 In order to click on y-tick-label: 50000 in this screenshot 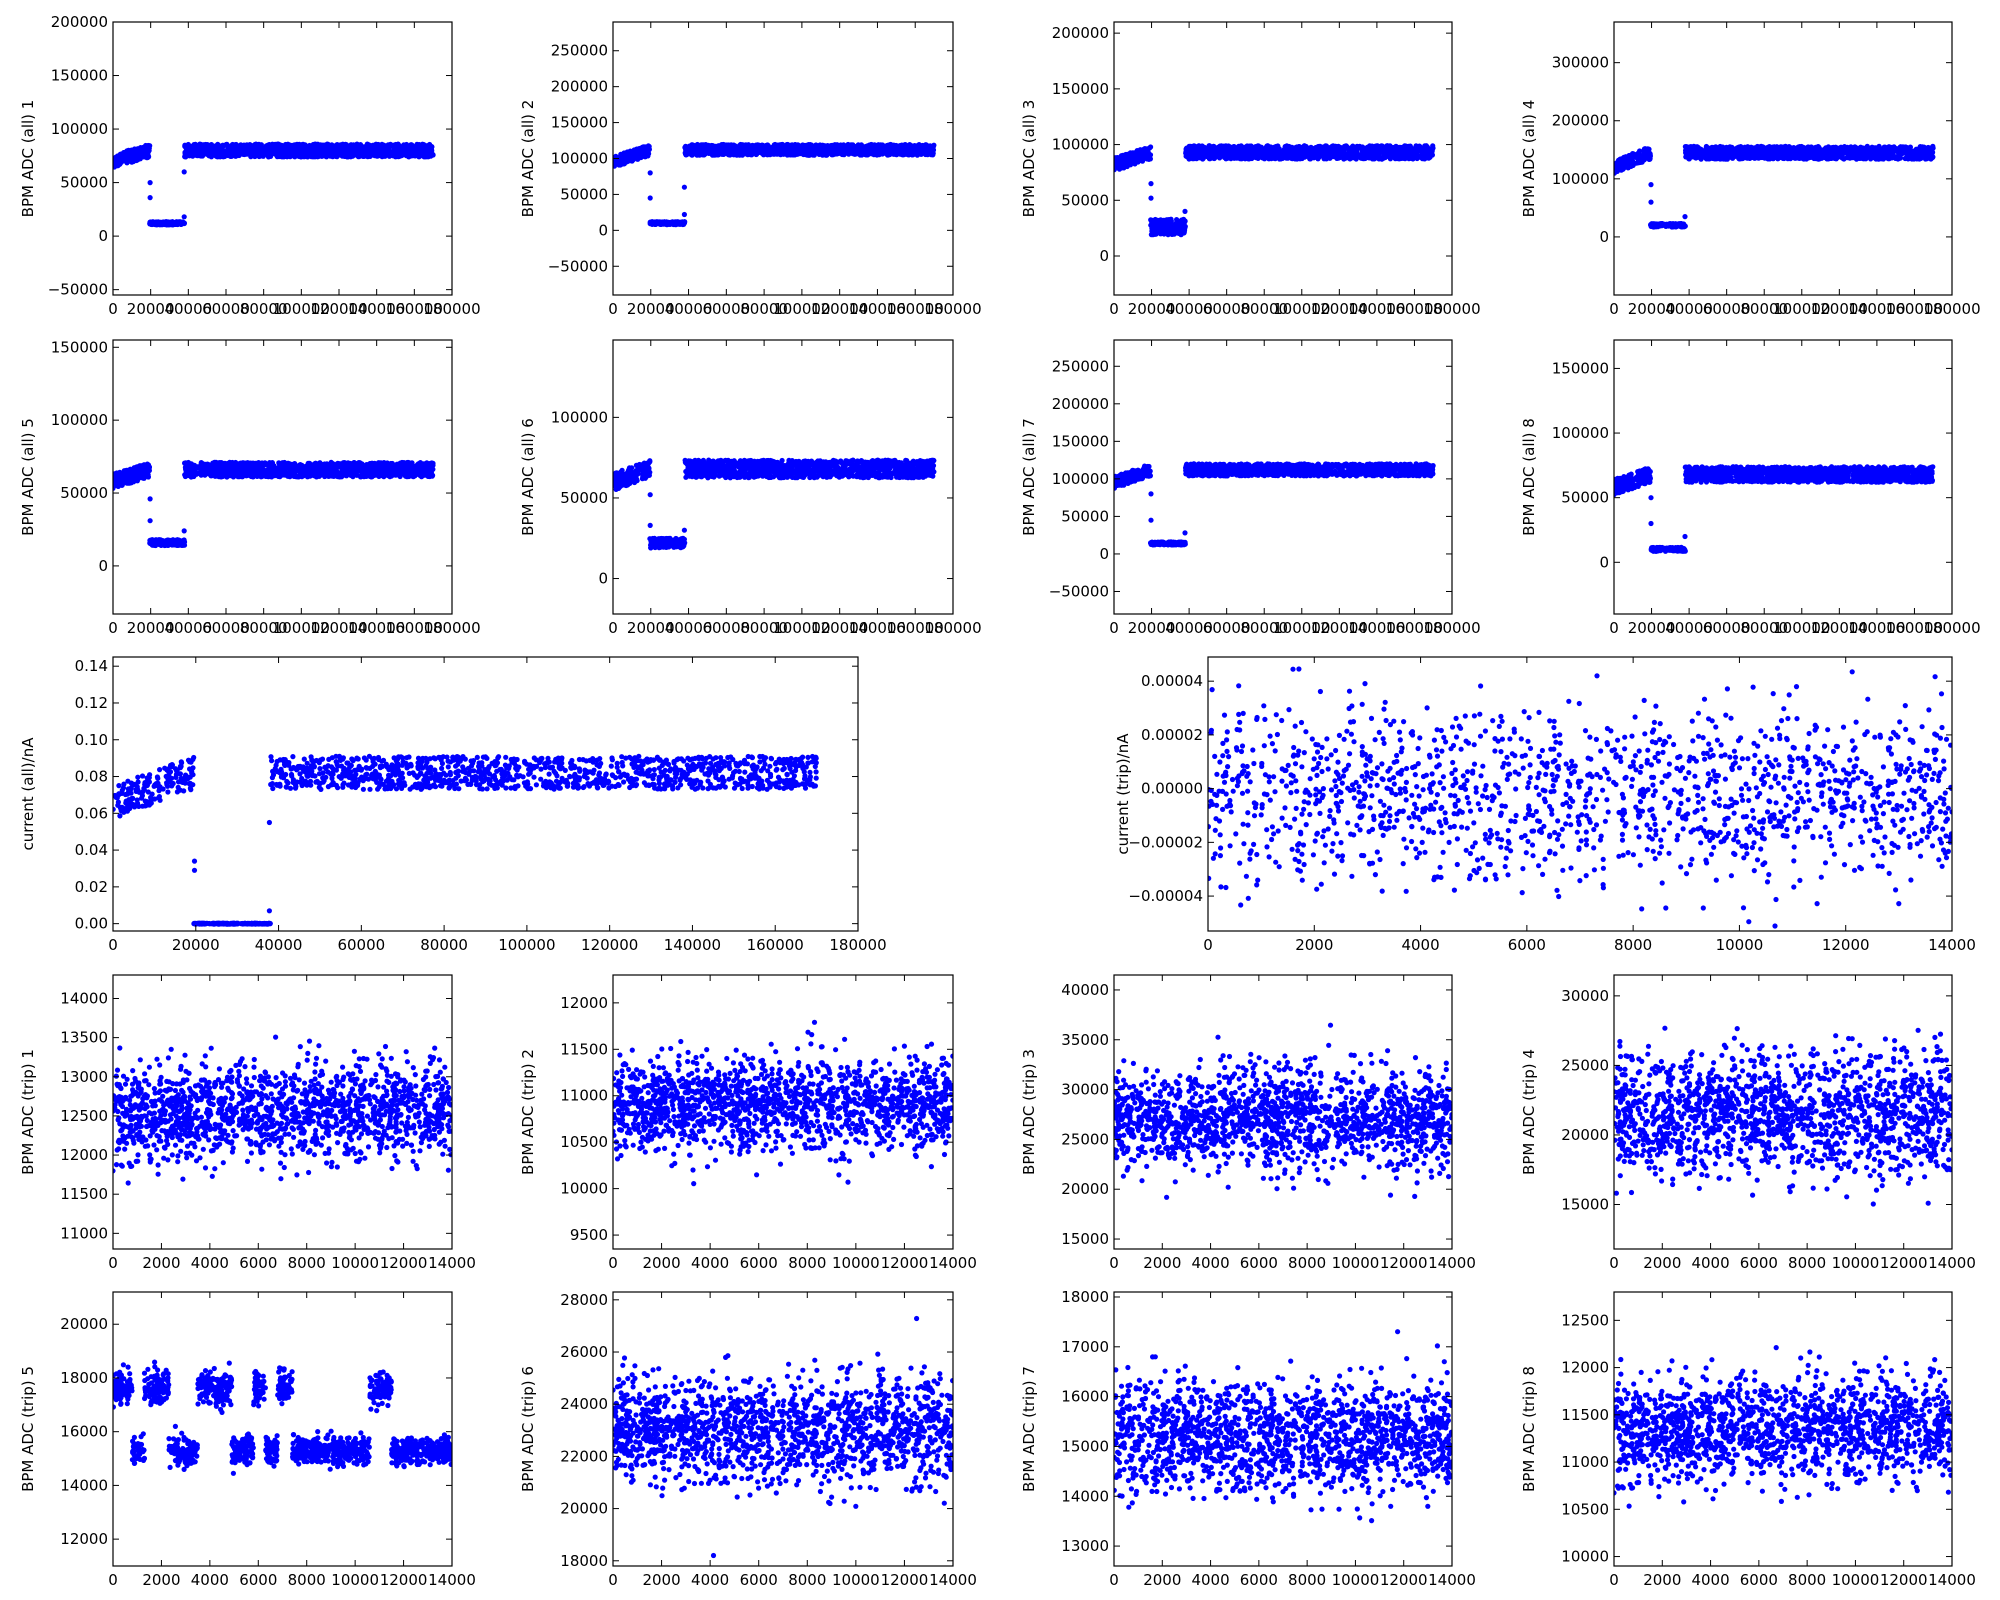, I will do `click(584, 194)`.